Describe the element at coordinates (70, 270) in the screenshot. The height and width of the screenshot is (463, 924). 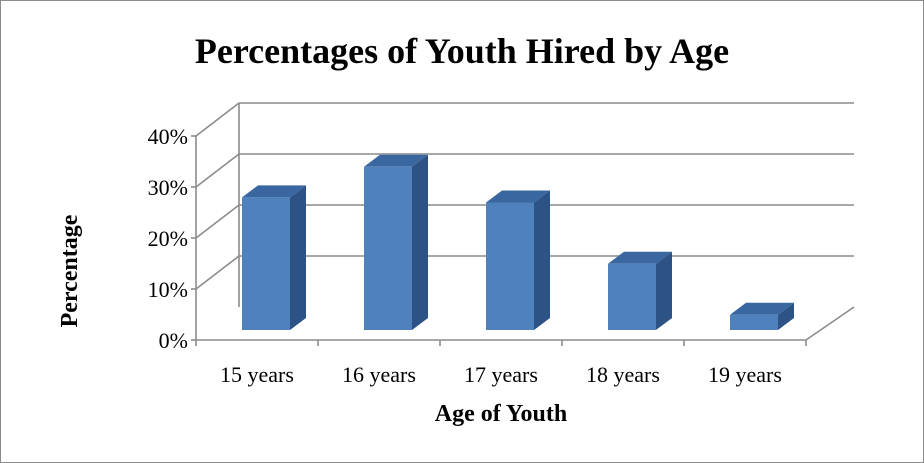
I see `y-axis-title: Percentage` at that location.